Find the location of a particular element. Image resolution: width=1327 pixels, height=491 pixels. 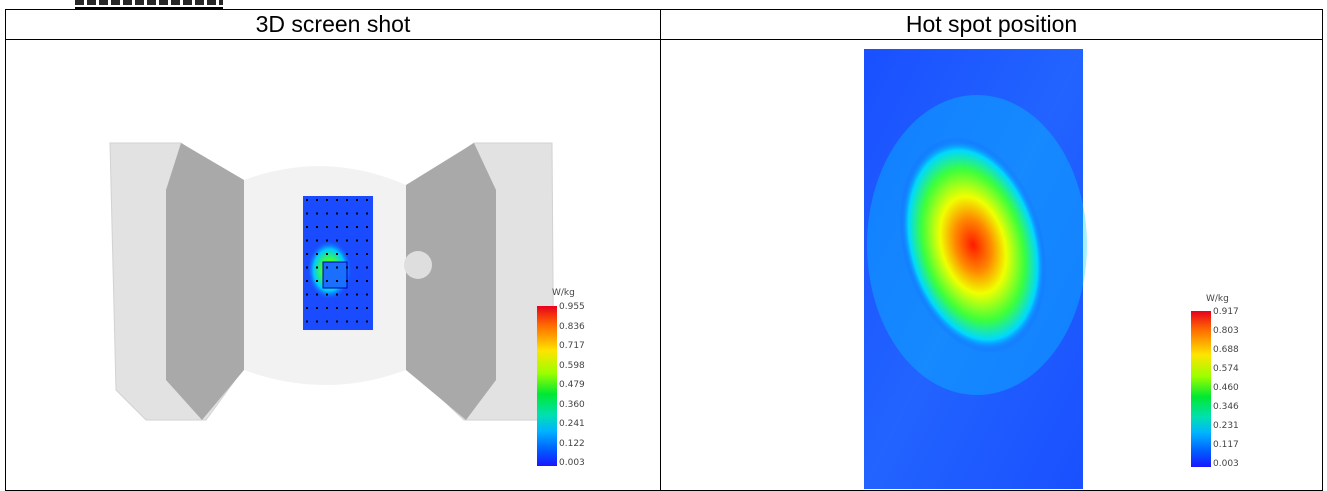

column-header-3d-screen-shot: 3D screen shot is located at coordinates (333, 24).